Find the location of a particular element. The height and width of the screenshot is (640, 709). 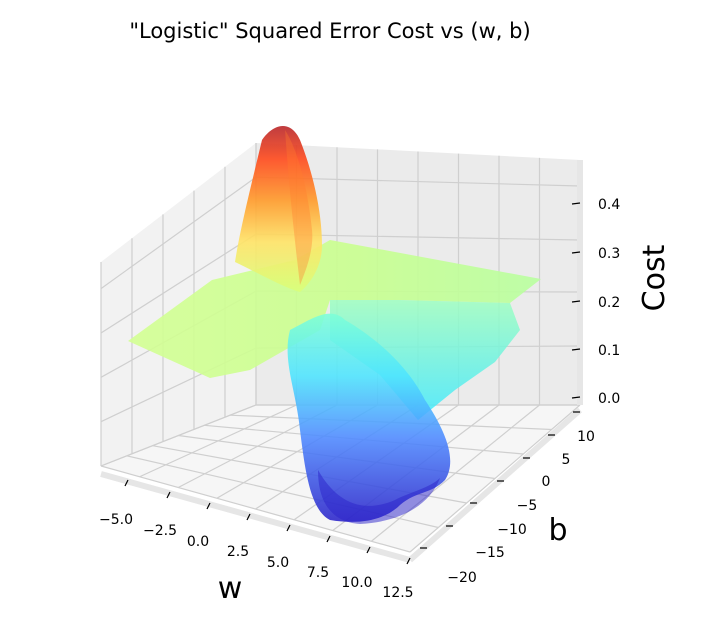

plateau-face is located at coordinates (334, 309).